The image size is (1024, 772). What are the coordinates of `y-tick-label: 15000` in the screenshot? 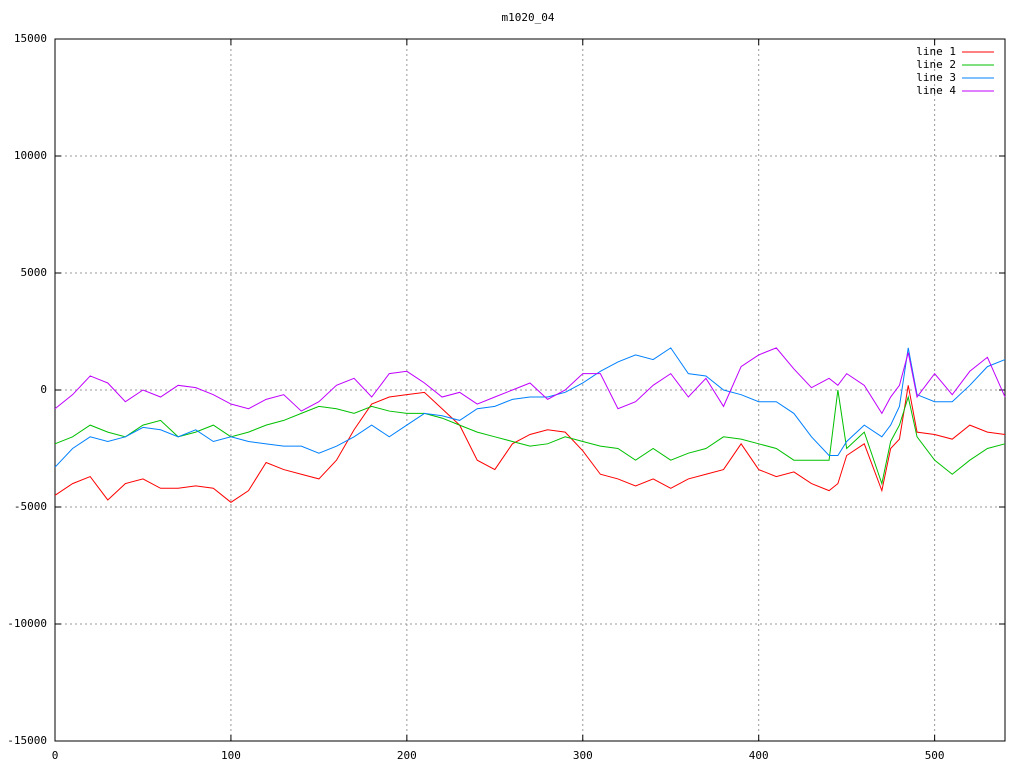 It's located at (30, 38).